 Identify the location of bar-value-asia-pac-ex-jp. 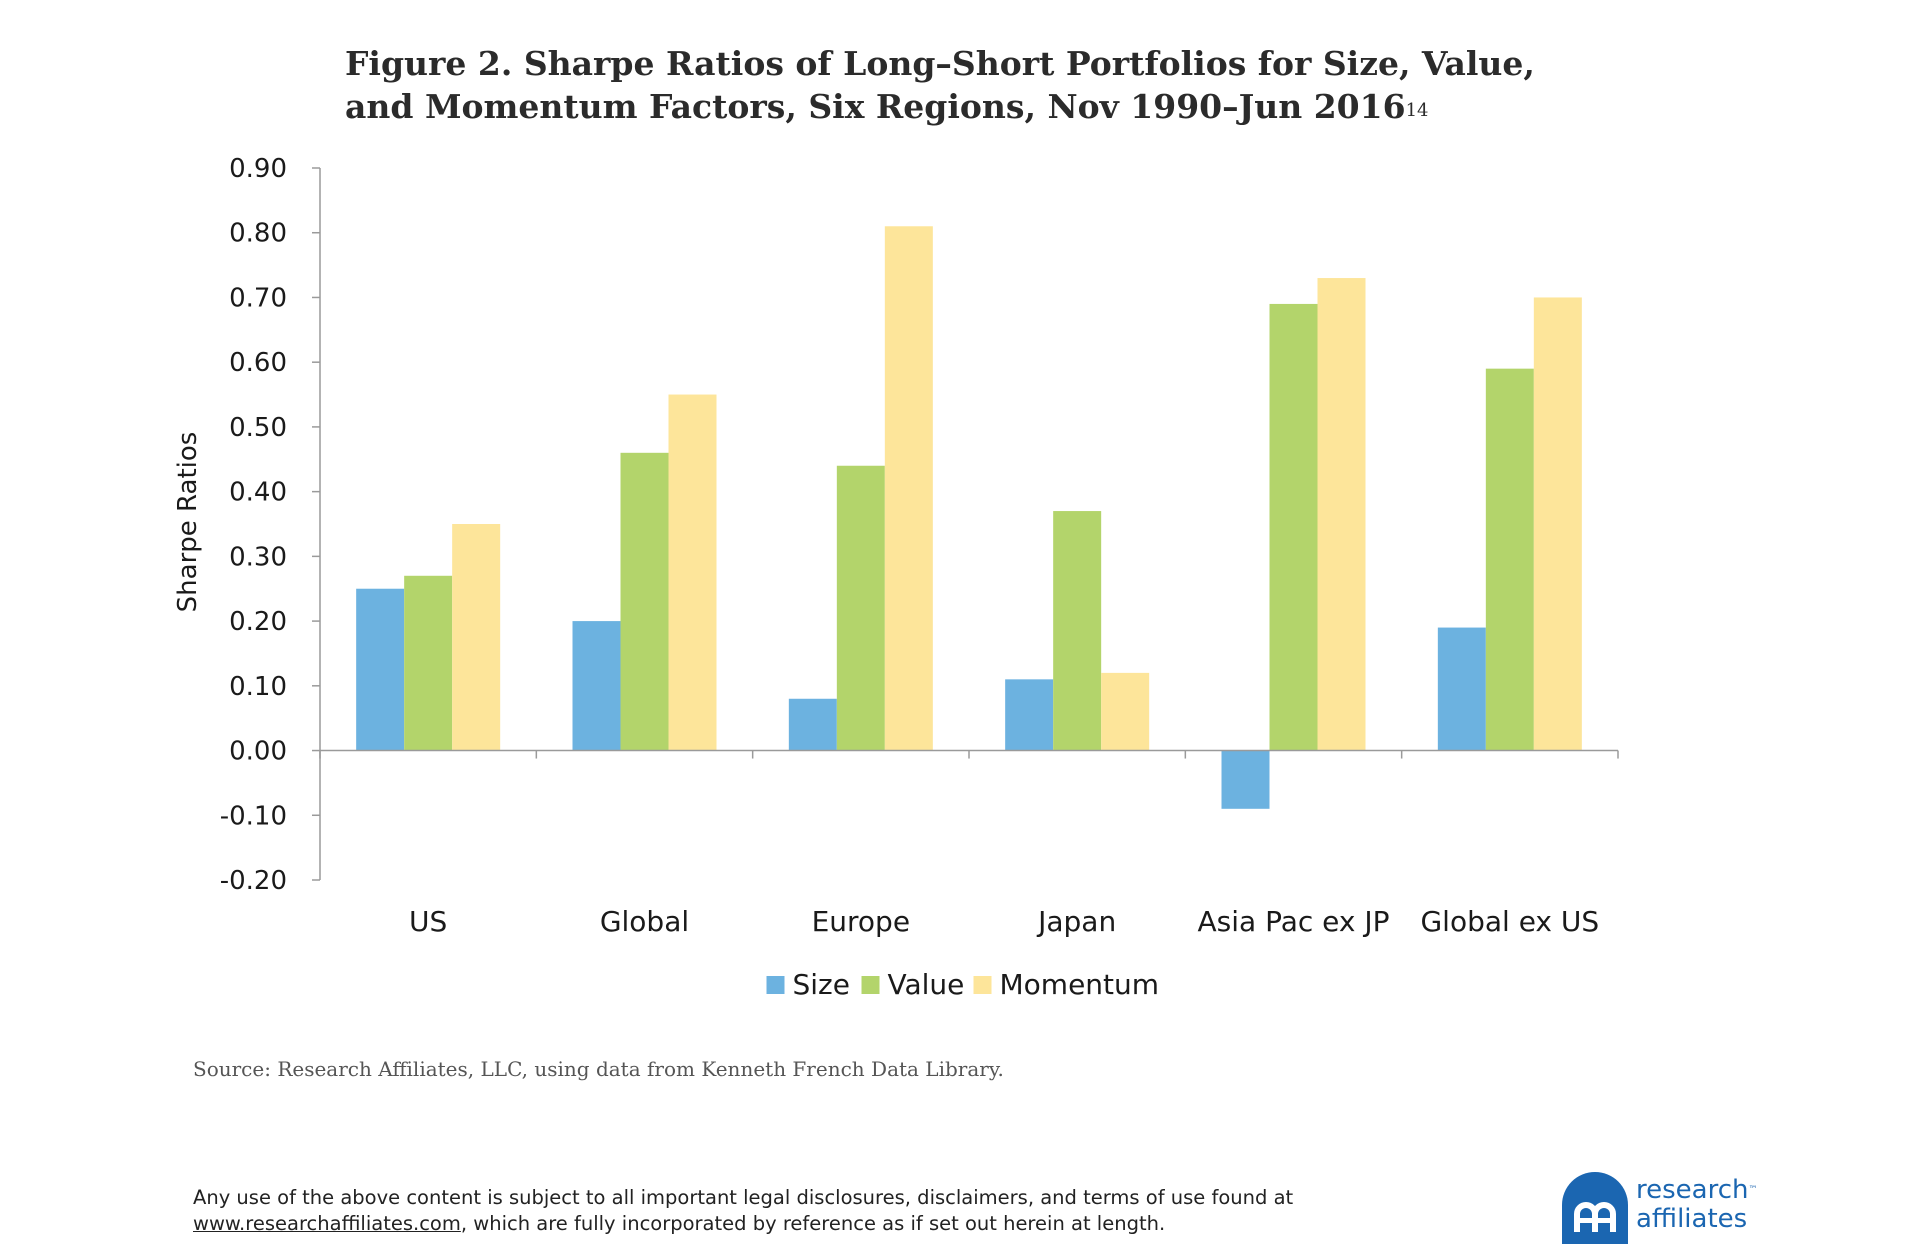
(1293, 527).